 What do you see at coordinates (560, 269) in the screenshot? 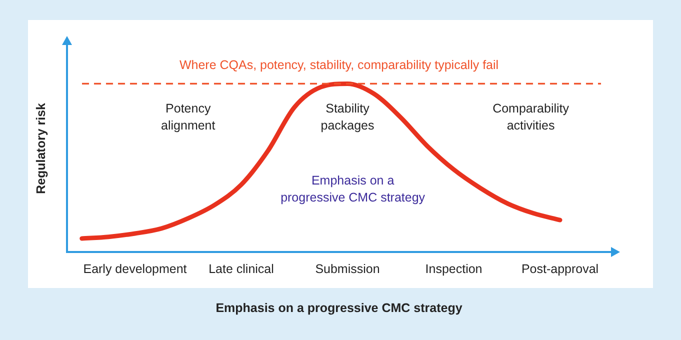
I see `x-tick-label: Post-approval` at bounding box center [560, 269].